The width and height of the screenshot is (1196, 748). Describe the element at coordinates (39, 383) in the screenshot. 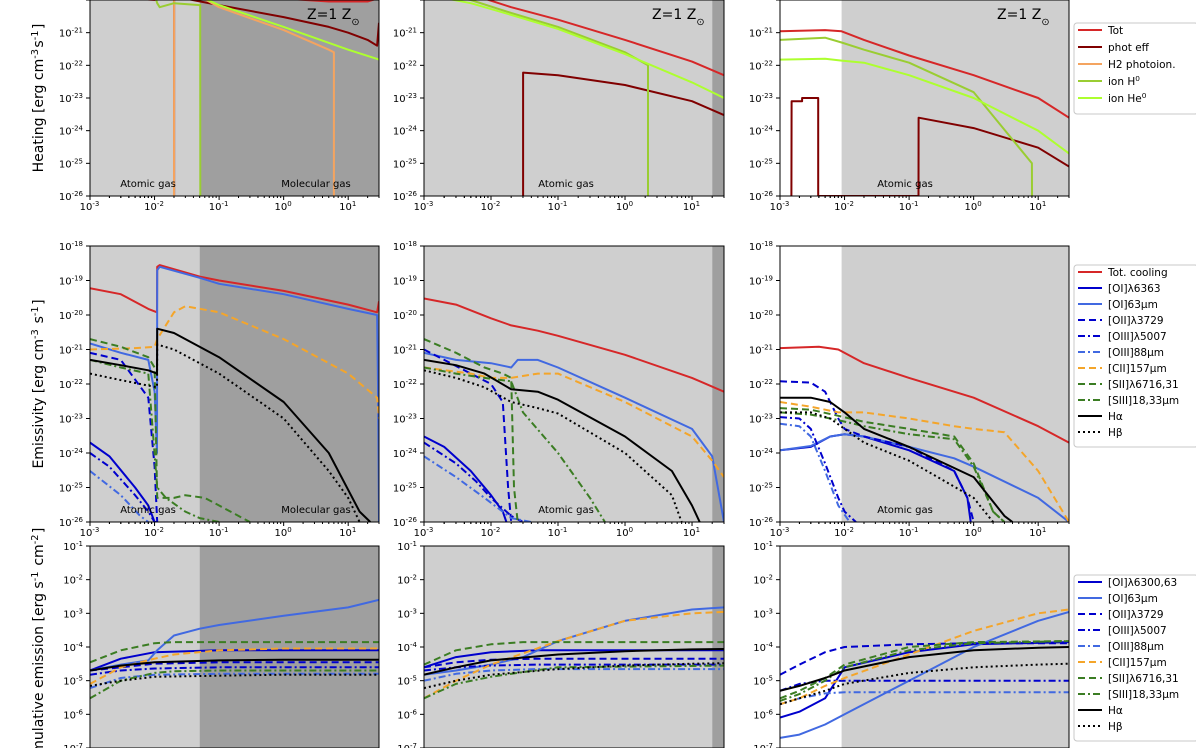

I see `row-ylabel-2: Emissivity [erg cm-3 s-1 ]` at that location.